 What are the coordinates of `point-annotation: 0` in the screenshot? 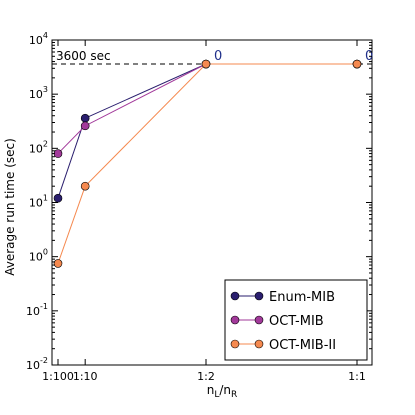 It's located at (218, 56).